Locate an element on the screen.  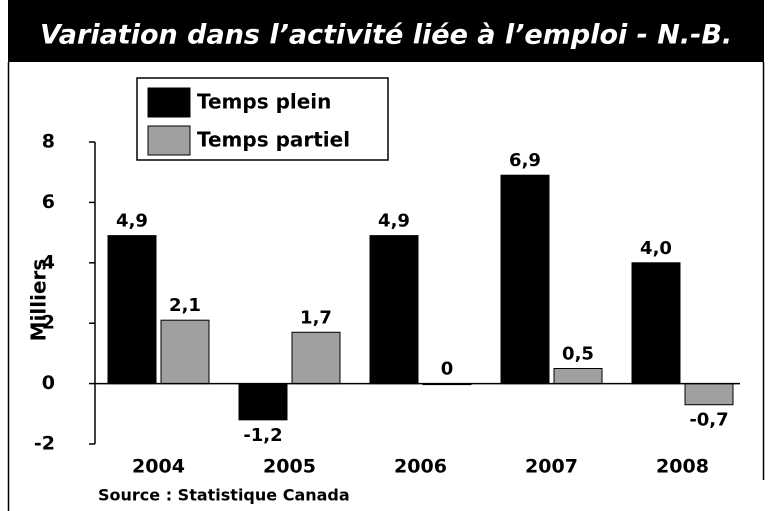
y-tick-label: 2 is located at coordinates (48, 323).